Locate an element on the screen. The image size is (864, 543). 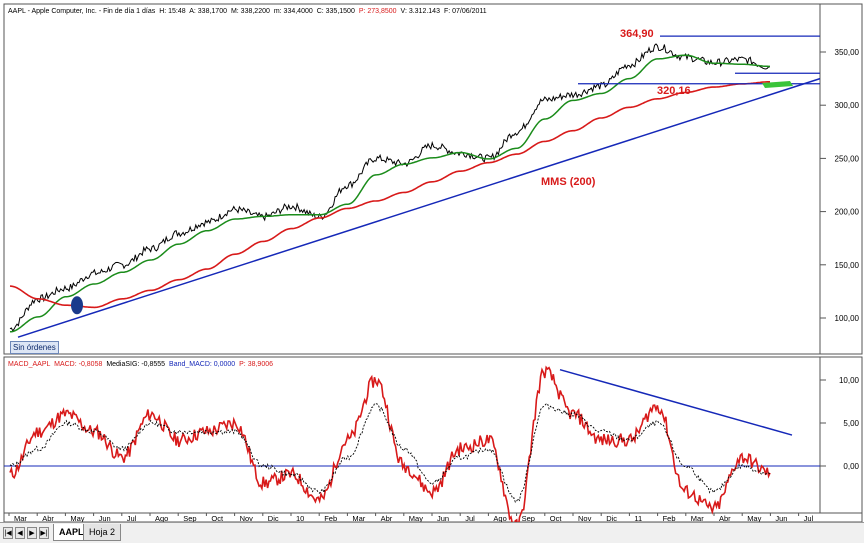
price-axis-panel is located at coordinates (841, 179).